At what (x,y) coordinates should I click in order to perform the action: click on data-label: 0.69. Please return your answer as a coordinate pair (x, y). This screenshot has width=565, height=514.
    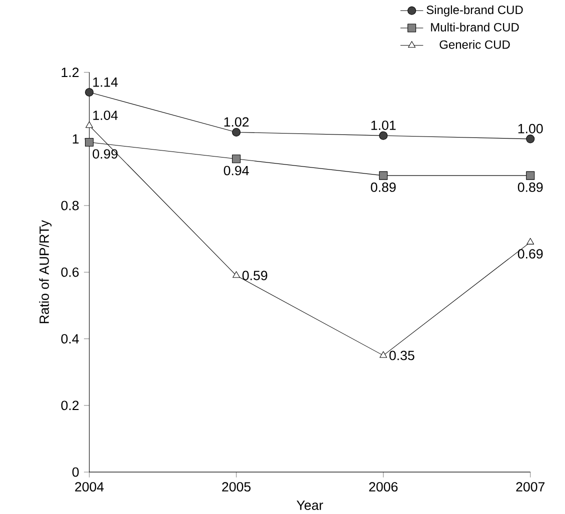
    Looking at the image, I should click on (530, 253).